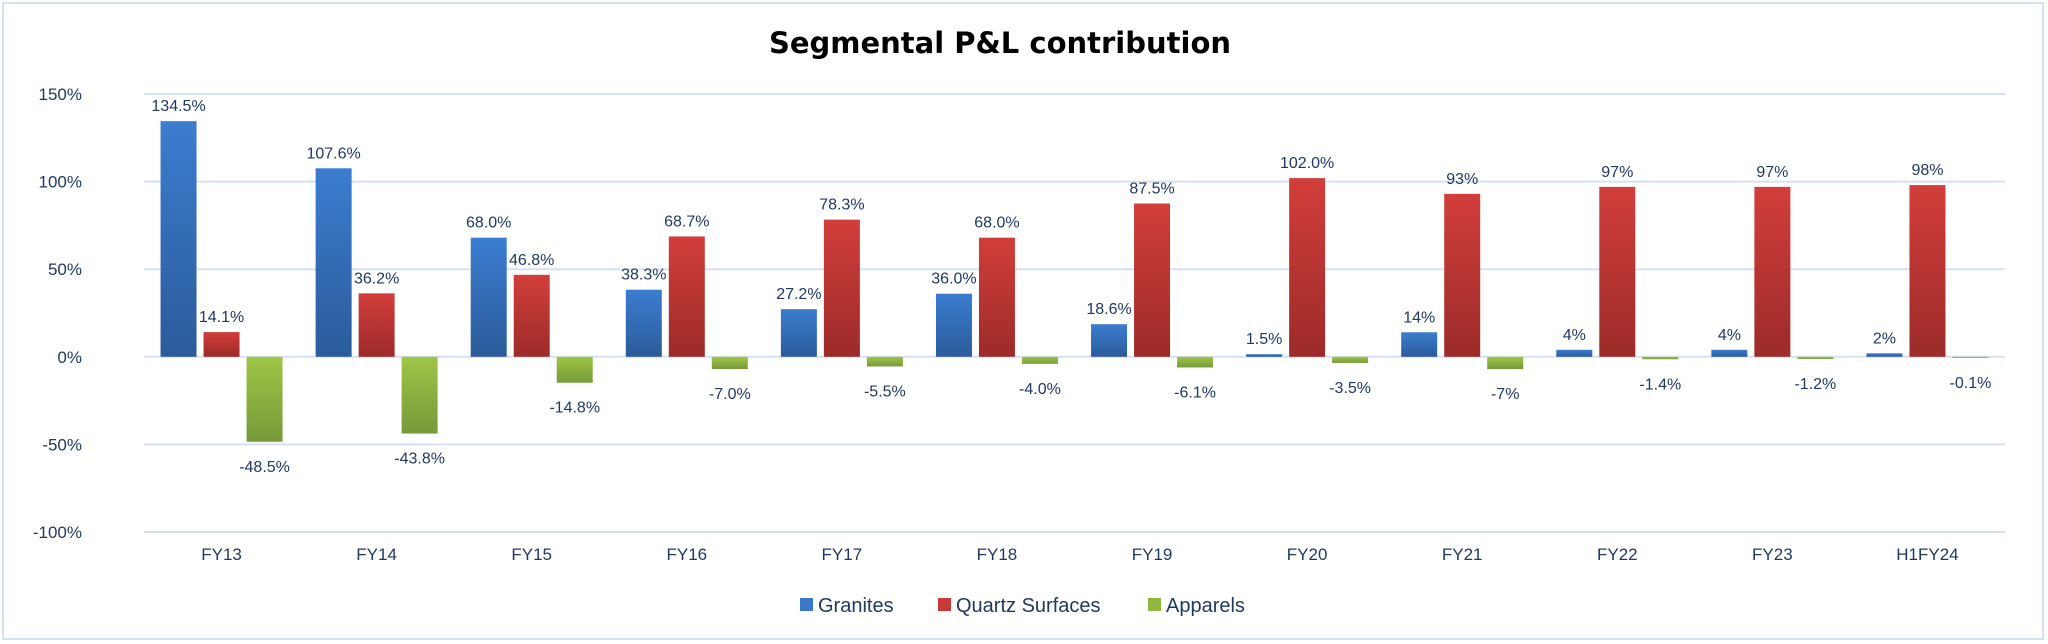 This screenshot has width=2048, height=644. I want to click on y-tick-label: -100%, so click(57, 532).